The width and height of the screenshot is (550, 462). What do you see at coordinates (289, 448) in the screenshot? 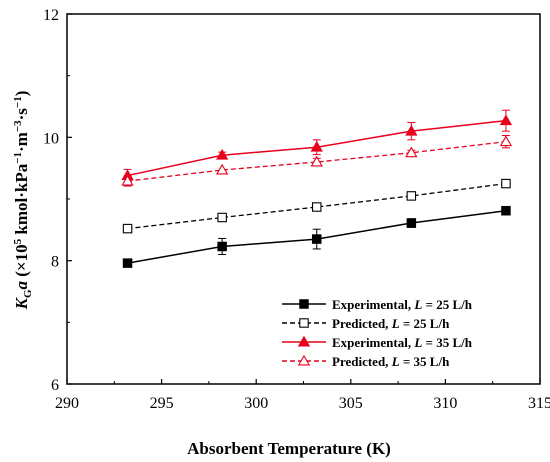
I see `x-axis-title: Absorbent Temperature (K)` at bounding box center [289, 448].